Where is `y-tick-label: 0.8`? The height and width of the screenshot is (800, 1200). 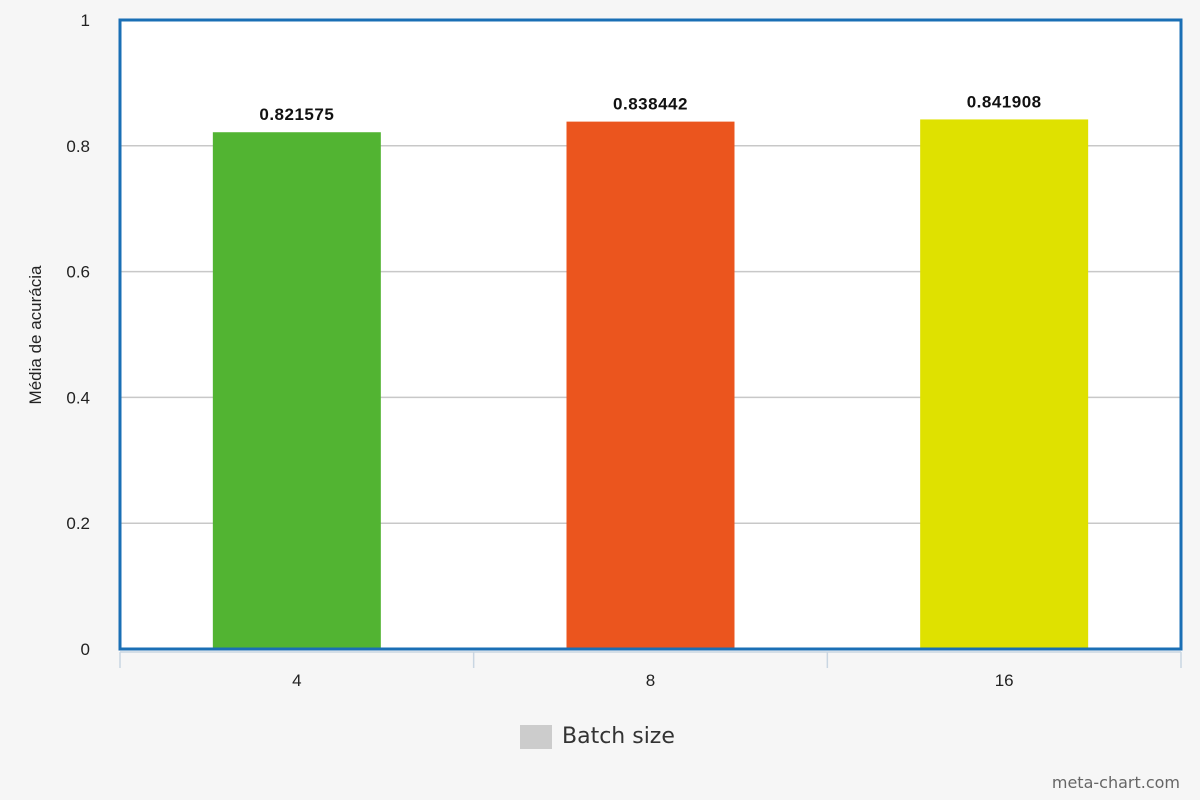 y-tick-label: 0.8 is located at coordinates (78, 146).